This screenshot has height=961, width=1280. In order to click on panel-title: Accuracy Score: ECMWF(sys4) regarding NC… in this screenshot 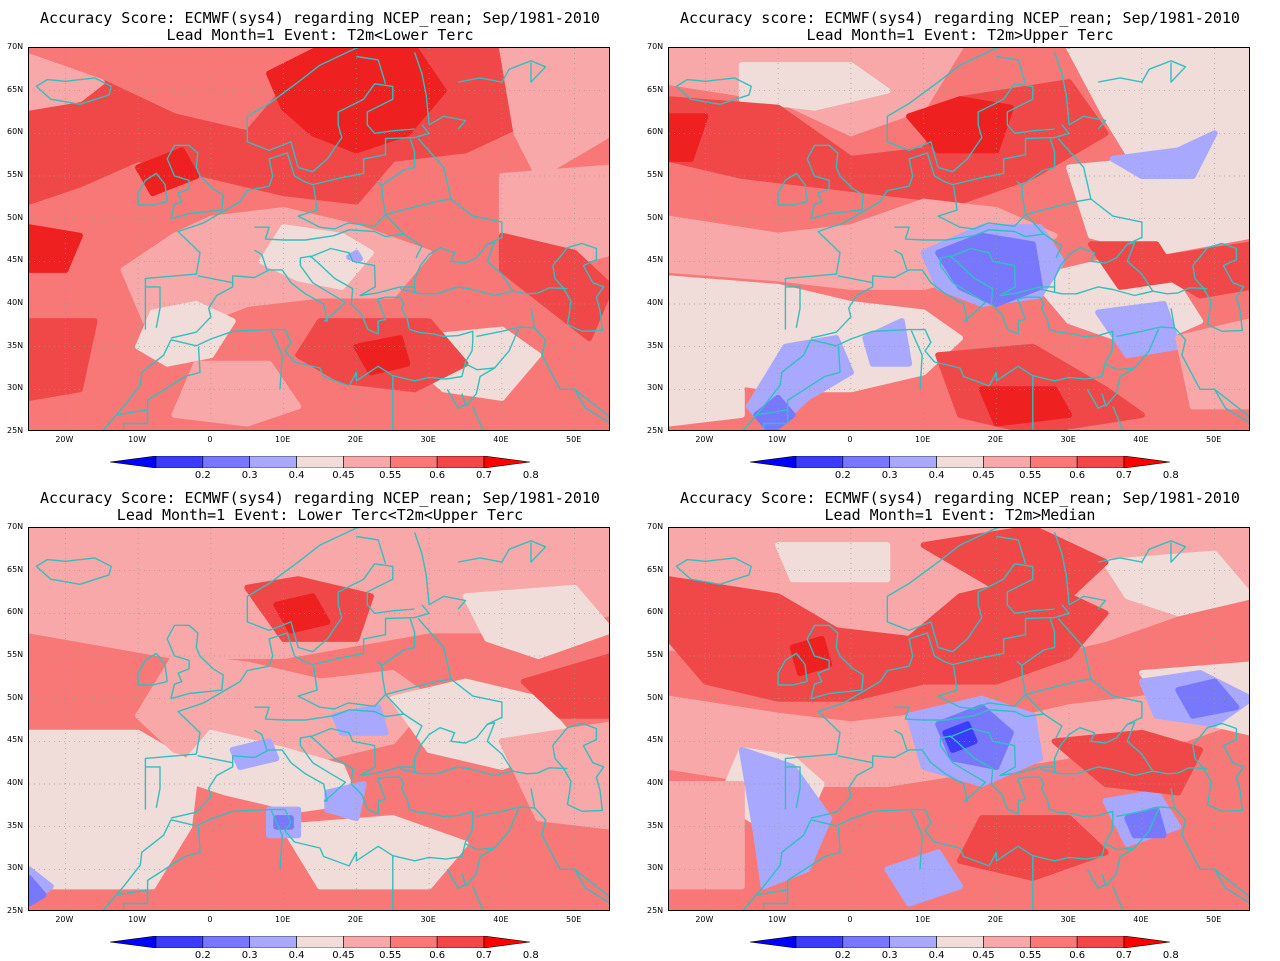, I will do `click(960, 498)`.